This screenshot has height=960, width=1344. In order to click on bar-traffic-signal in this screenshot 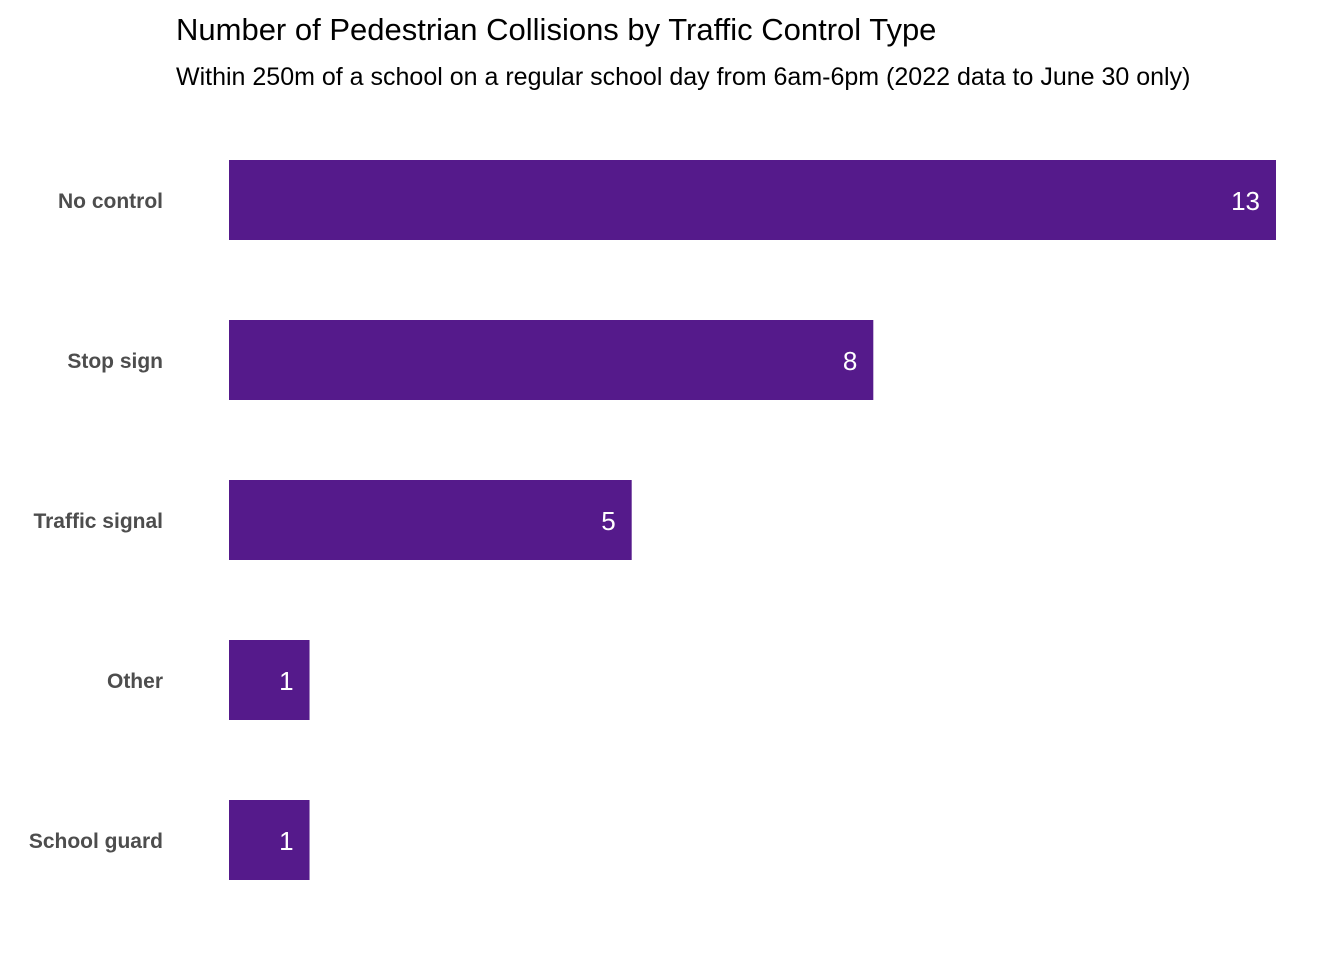, I will do `click(430, 520)`.